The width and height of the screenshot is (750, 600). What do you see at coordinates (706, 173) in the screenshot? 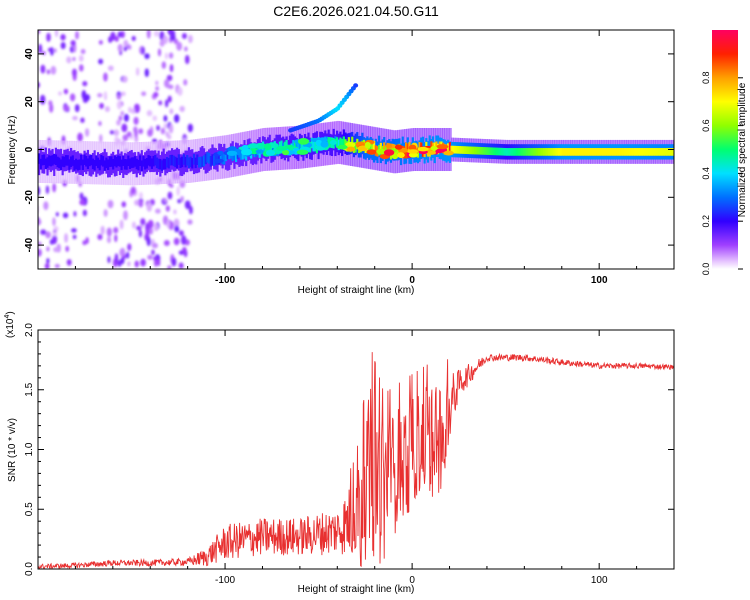
I see `colorbar-tick-label: 0.4` at bounding box center [706, 173].